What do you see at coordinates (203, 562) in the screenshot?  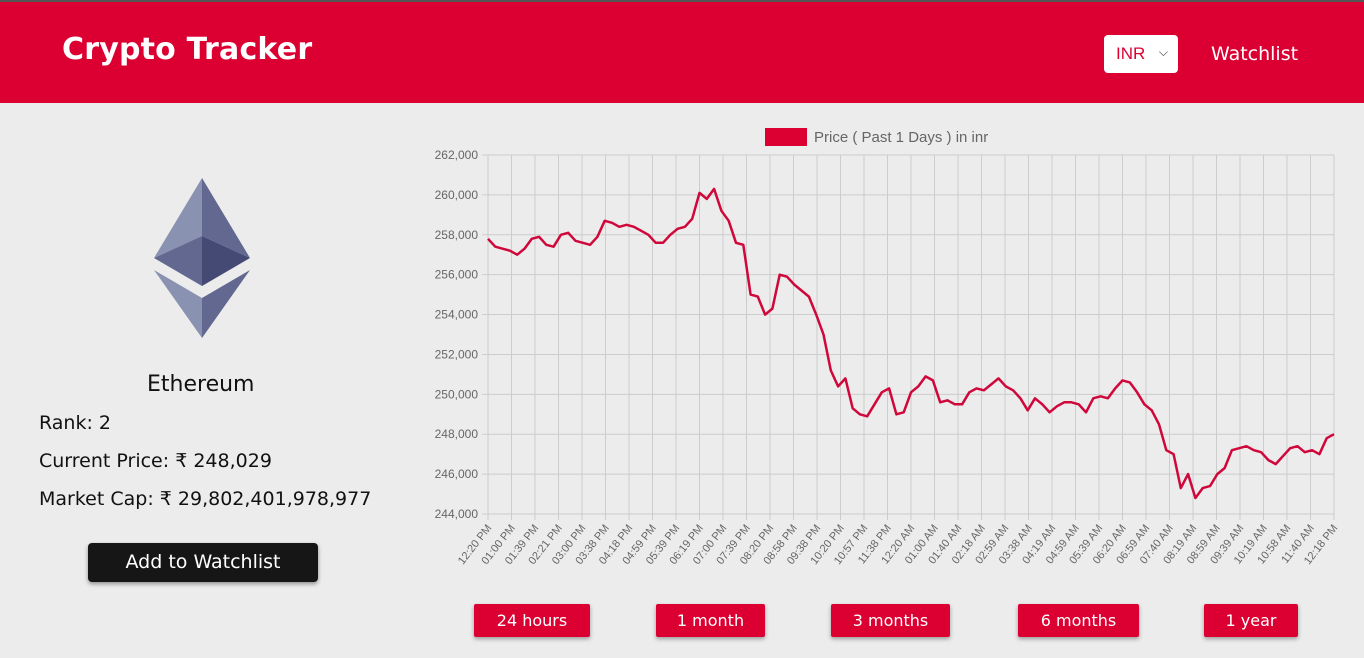 I see `add-to-watchlist-button: Add to Watchlist` at bounding box center [203, 562].